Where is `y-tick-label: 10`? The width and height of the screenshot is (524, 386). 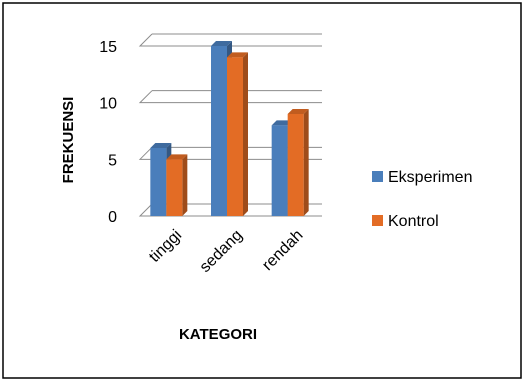 y-tick-label: 10 is located at coordinates (108, 104).